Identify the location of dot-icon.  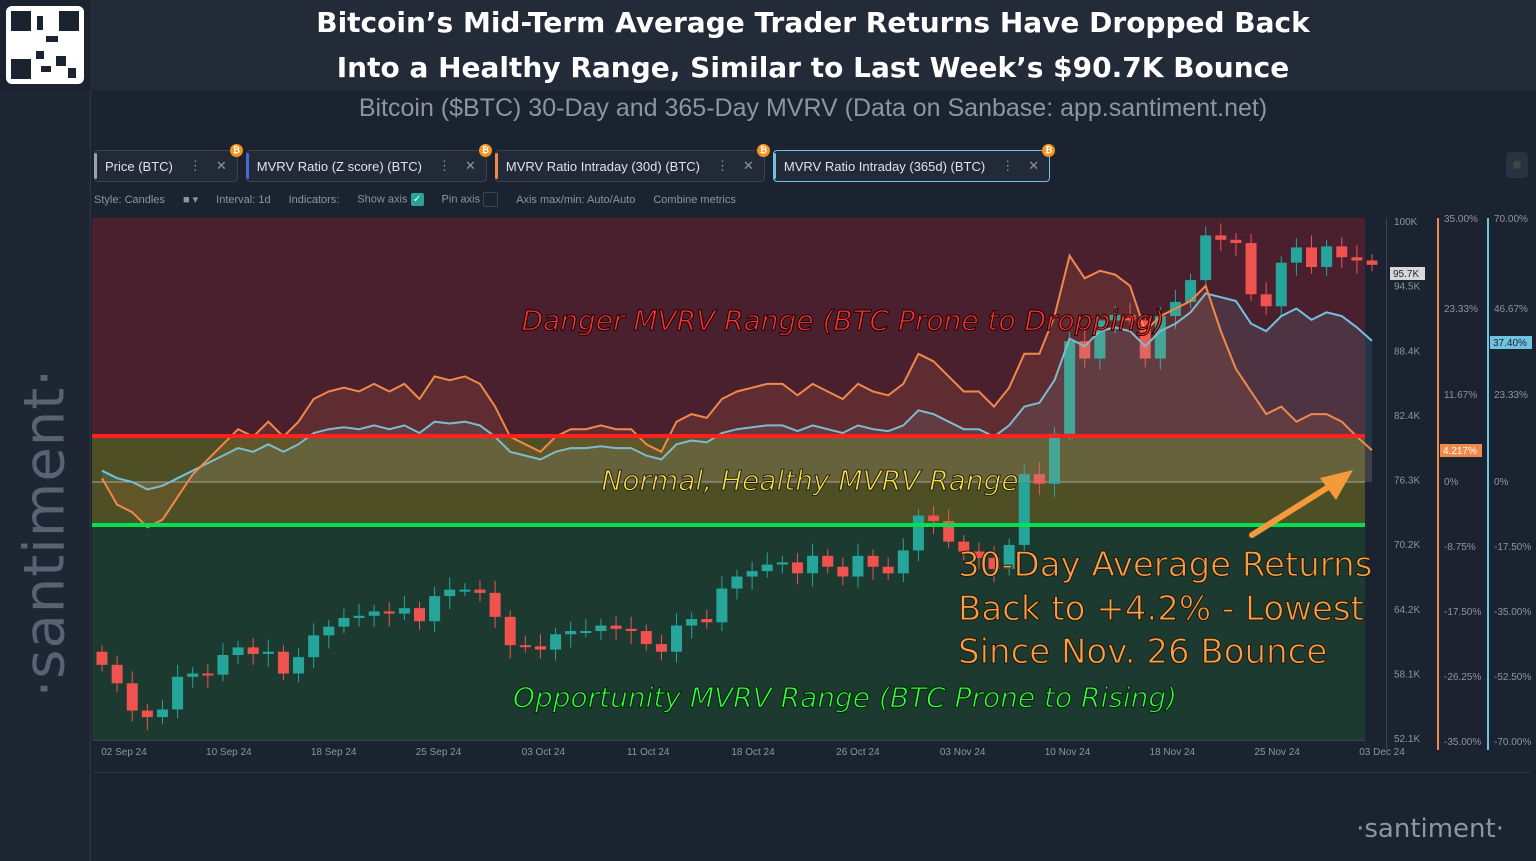
(1517, 165).